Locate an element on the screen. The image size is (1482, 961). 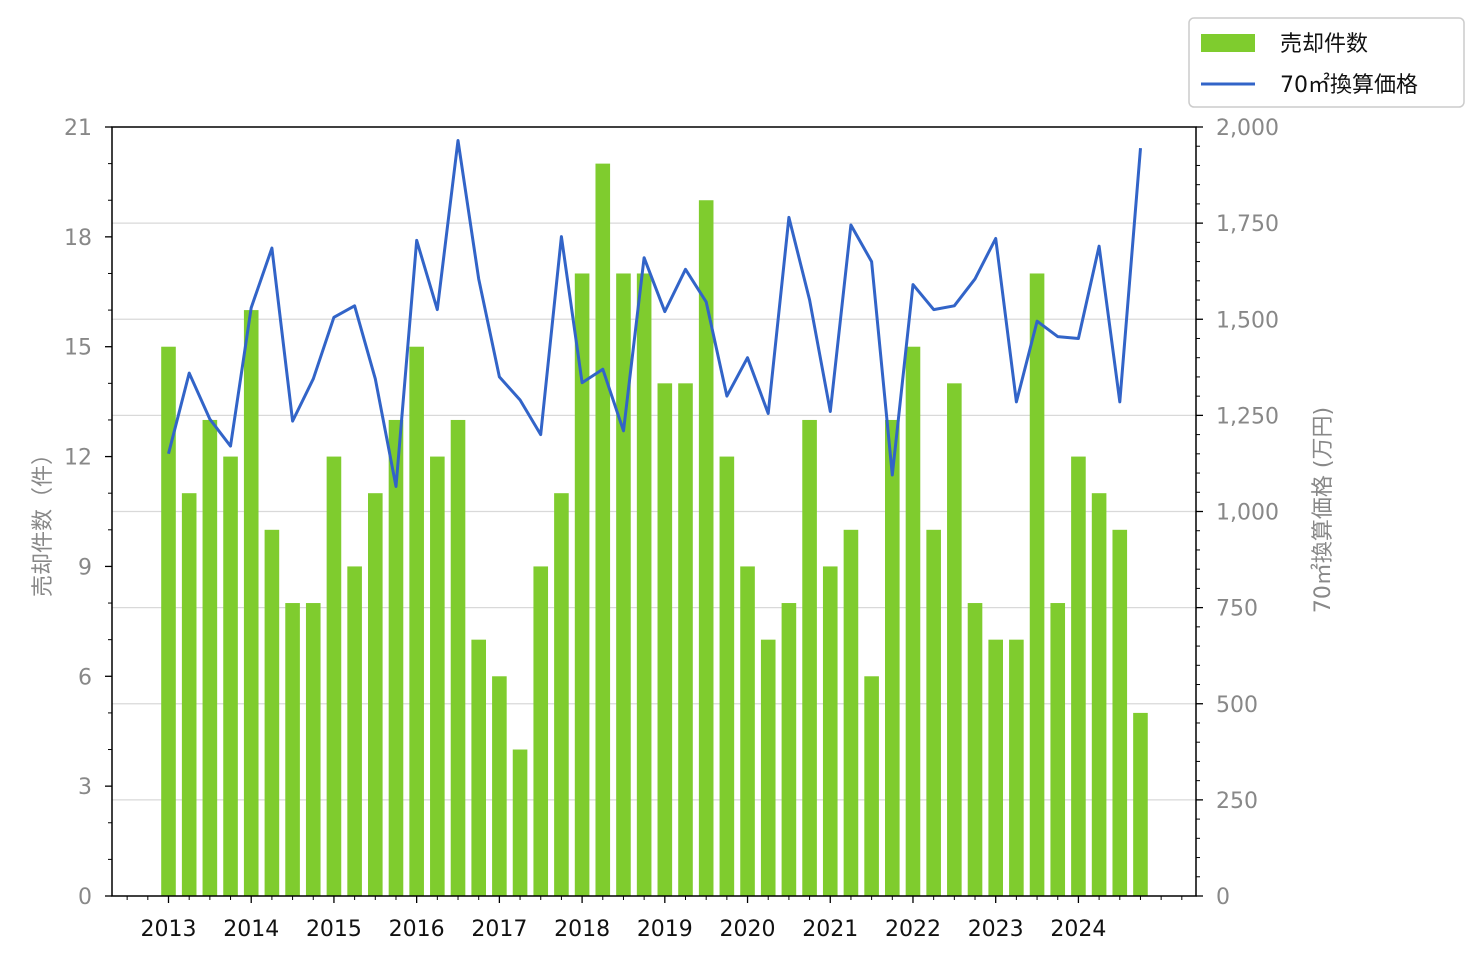
left-tick-label: 6 is located at coordinates (85, 677).